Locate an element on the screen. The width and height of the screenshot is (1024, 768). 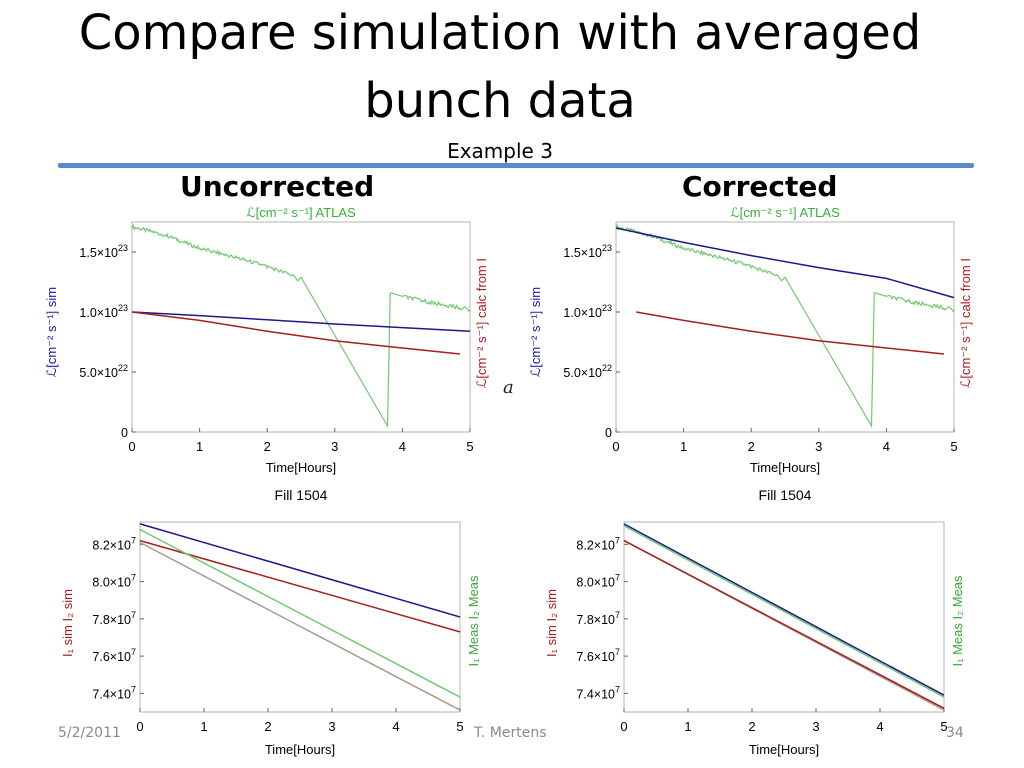
slide-title-line1: Compare simulation with averaged is located at coordinates (500, 33).